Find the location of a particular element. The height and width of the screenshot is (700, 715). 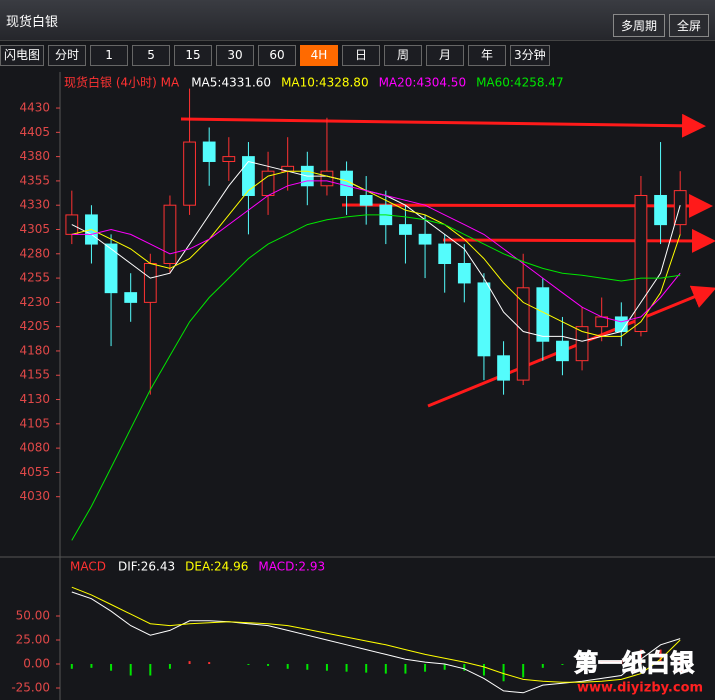

y-tick-label: 4255 is located at coordinates (34, 278).